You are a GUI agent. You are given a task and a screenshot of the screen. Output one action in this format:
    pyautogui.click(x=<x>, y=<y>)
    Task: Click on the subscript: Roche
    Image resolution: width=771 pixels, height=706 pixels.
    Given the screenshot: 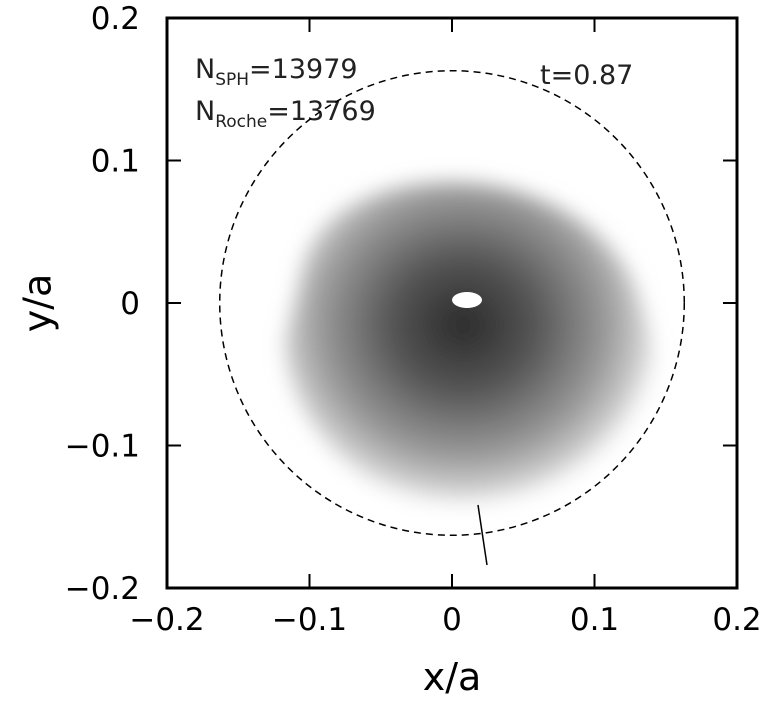 What is the action you would take?
    pyautogui.click(x=241, y=122)
    